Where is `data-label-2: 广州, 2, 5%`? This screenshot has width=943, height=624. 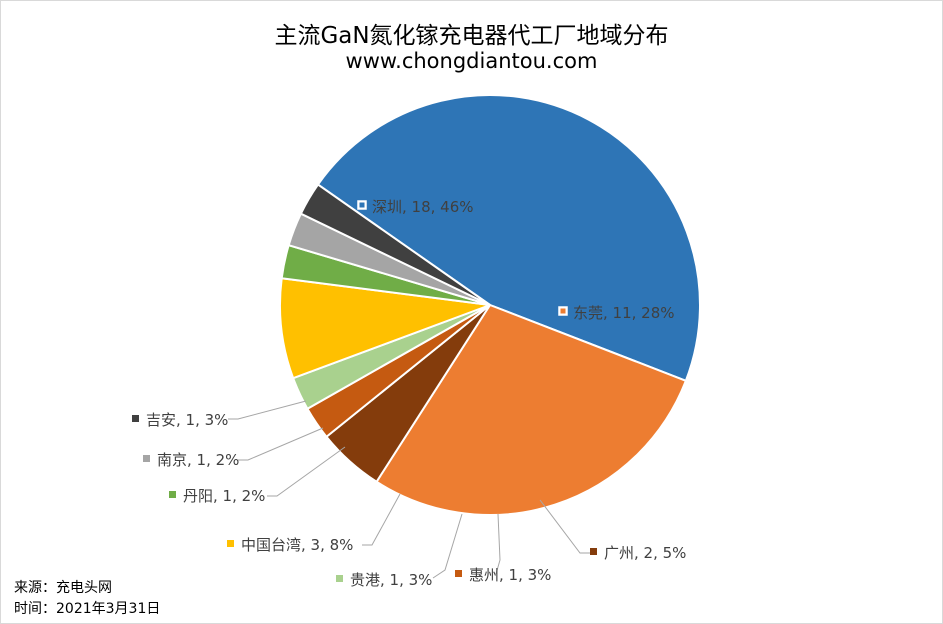 data-label-2: 广州, 2, 5% is located at coordinates (645, 553).